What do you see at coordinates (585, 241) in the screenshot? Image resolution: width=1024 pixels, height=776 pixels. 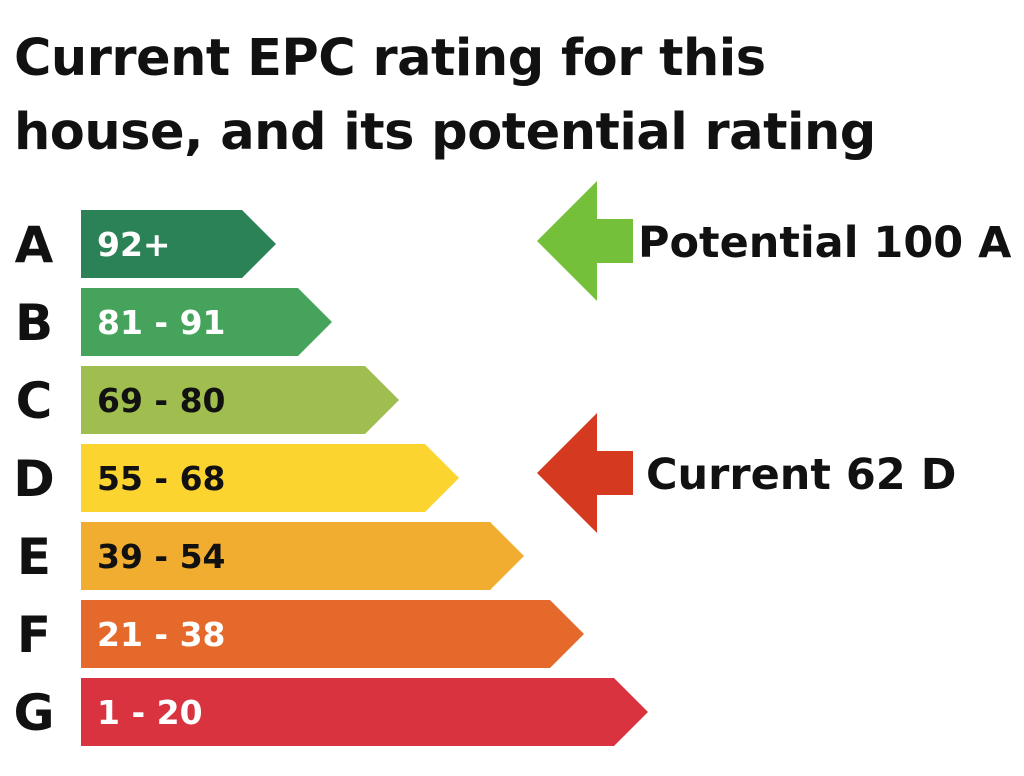 I see `potential-indicator-shape` at bounding box center [585, 241].